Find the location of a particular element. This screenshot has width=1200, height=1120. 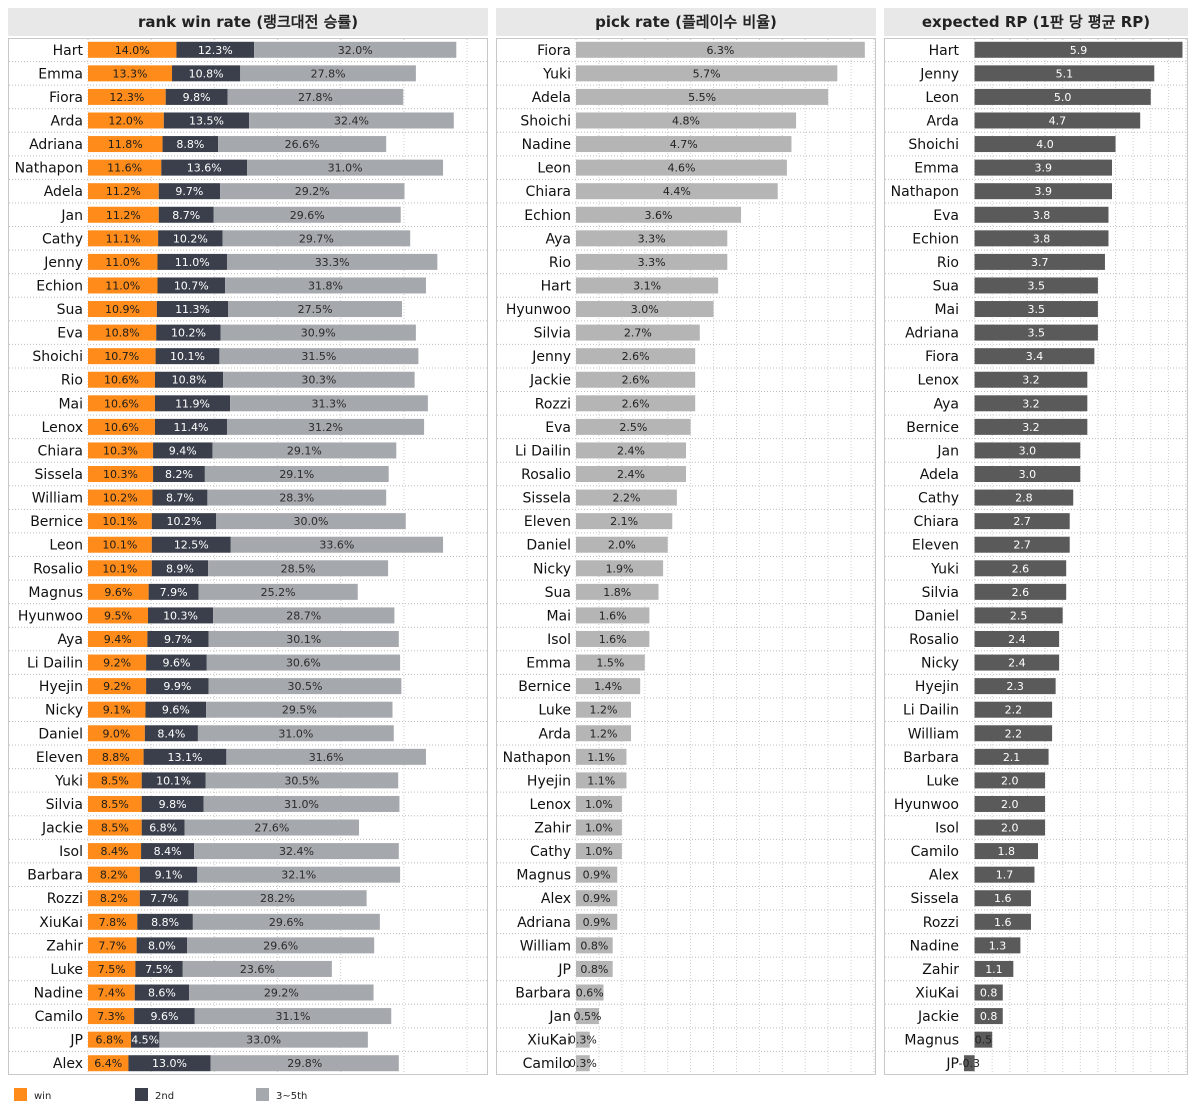

category-label: Mai is located at coordinates (70, 404).